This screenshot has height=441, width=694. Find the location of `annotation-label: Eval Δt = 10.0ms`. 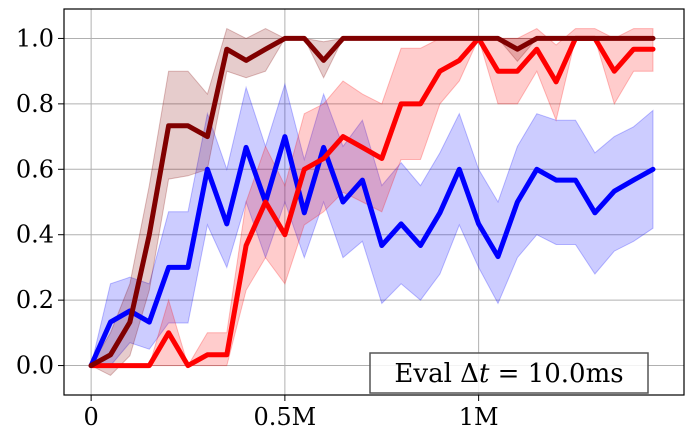

annotation-label: Eval Δt = 10.0ms is located at coordinates (508, 374).